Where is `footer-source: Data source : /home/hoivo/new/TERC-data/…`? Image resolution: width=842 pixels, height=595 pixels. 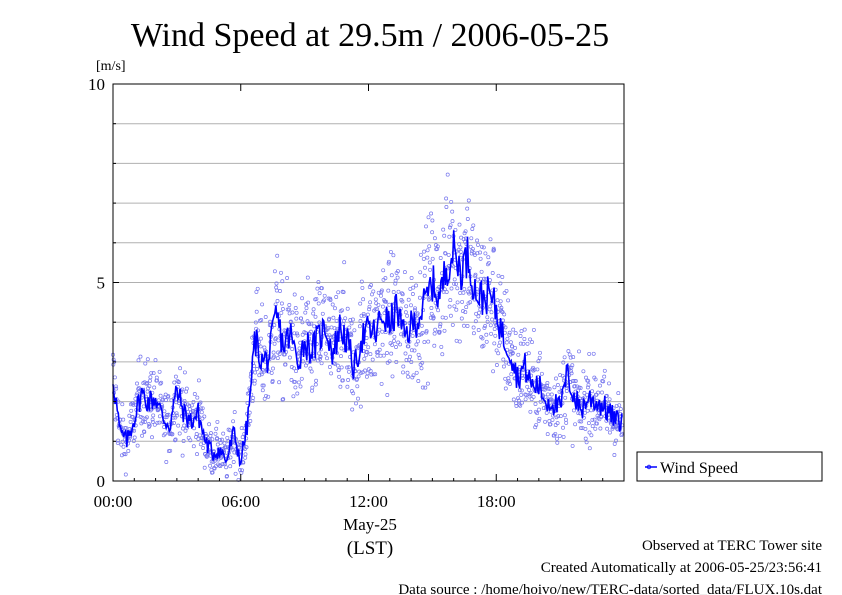
footer-source: Data source : /home/hoivo/new/TERC-data/… is located at coordinates (610, 588).